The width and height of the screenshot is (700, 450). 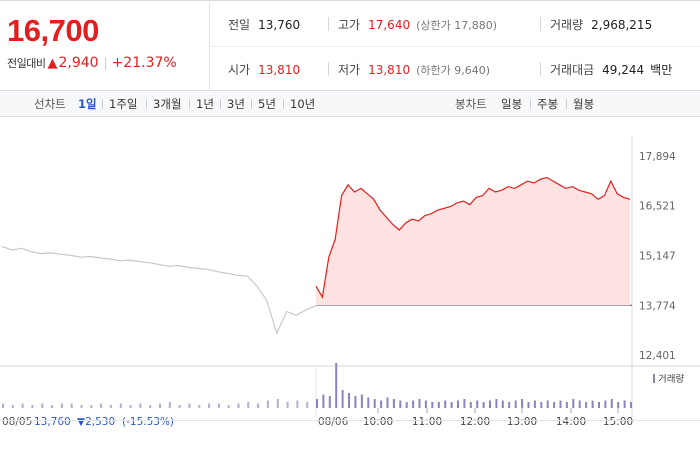 What do you see at coordinates (622, 25) in the screenshot?
I see `stat-value: 2,968,215` at bounding box center [622, 25].